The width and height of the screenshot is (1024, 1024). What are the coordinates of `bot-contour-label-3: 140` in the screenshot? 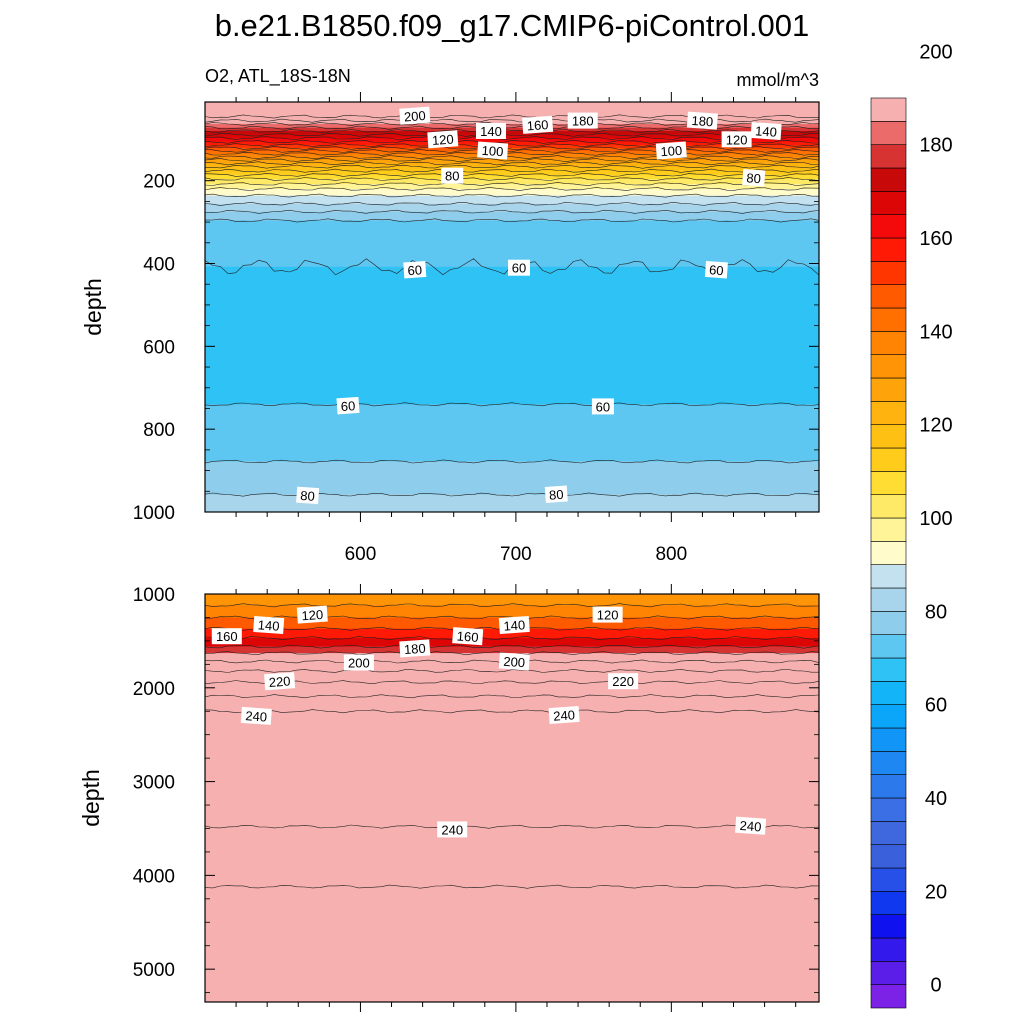 It's located at (514, 625).